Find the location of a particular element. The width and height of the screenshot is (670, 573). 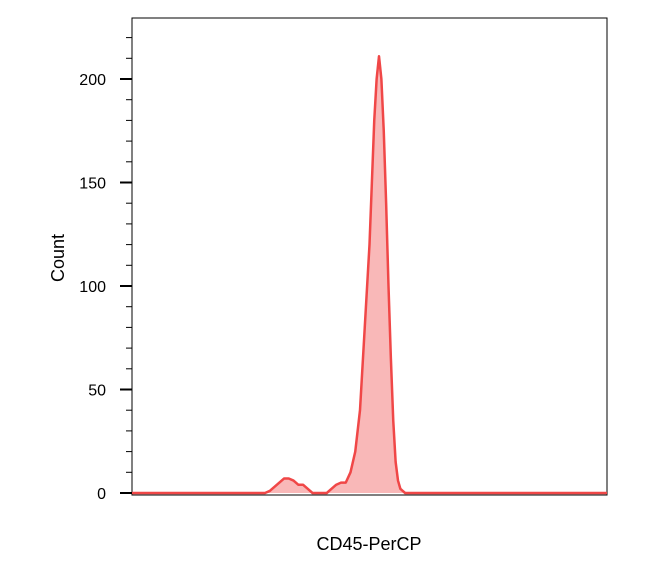

x-axis-label: CD45-PerCP is located at coordinates (368, 544).